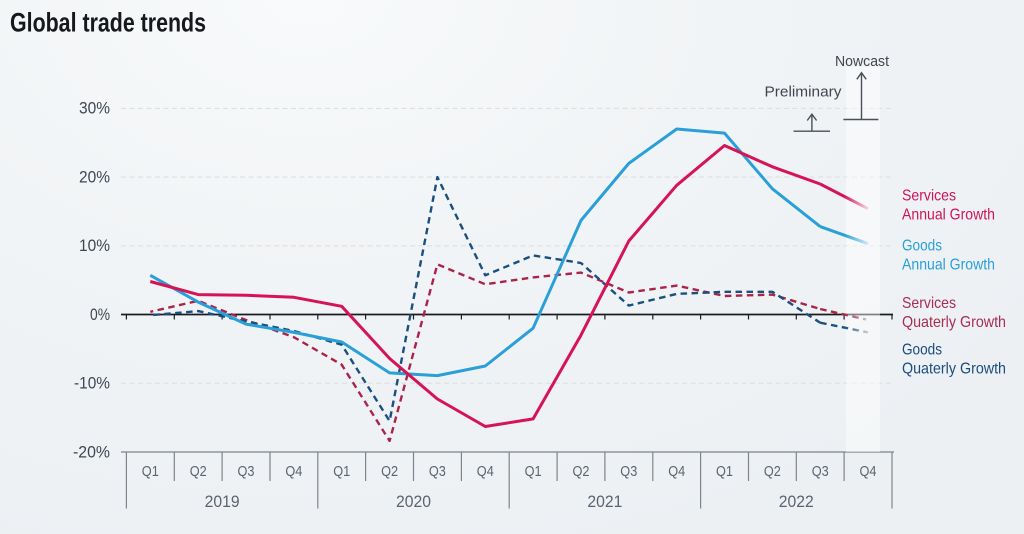  What do you see at coordinates (94, 176) in the screenshot?
I see `svg-text: 20%` at bounding box center [94, 176].